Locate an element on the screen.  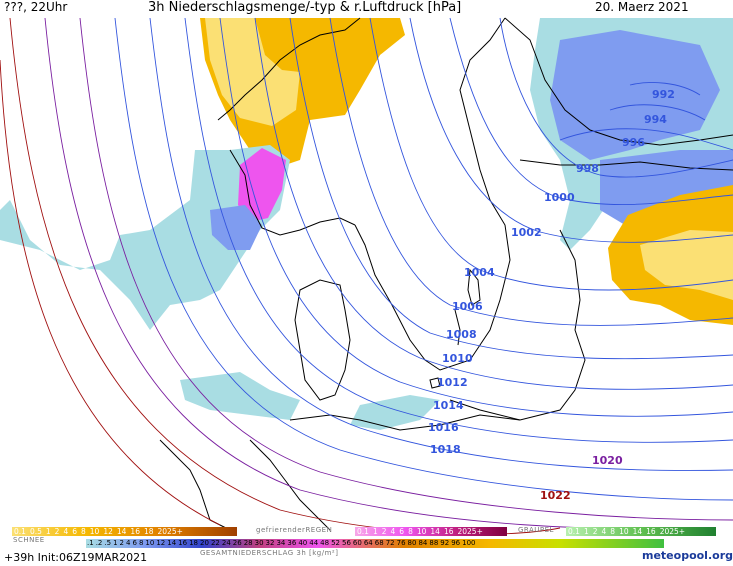
snow-scale-tick: 16 is located at coordinates (135, 531).